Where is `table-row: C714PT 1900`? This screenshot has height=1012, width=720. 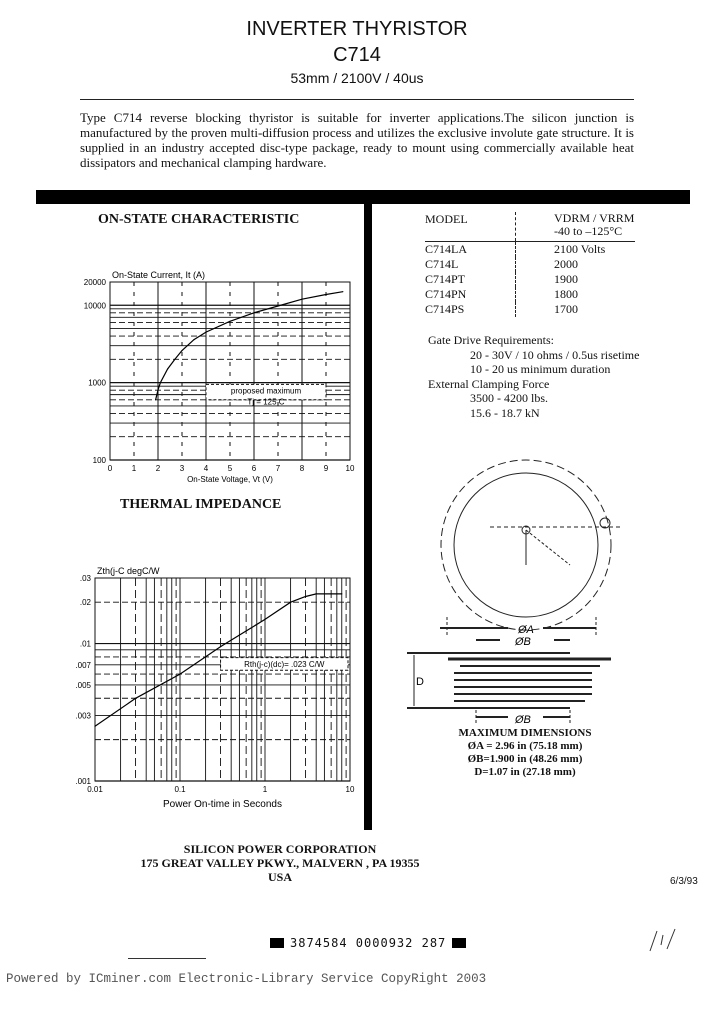
table-row: C714PT 1900 is located at coordinates (530, 279).